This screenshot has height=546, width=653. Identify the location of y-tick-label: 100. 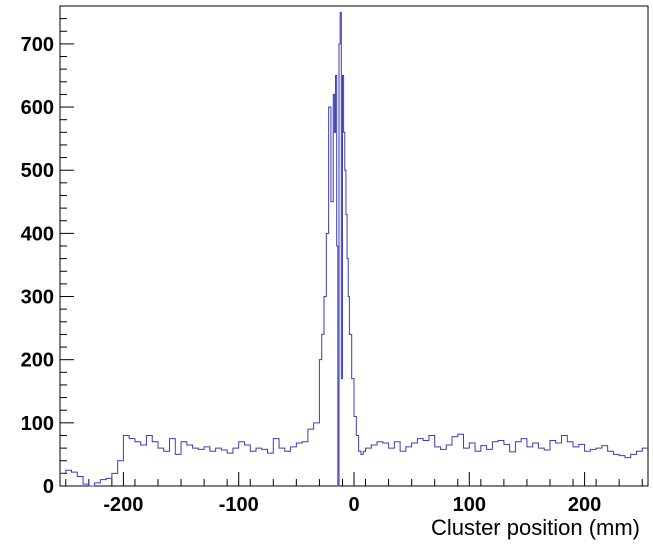
(37, 424).